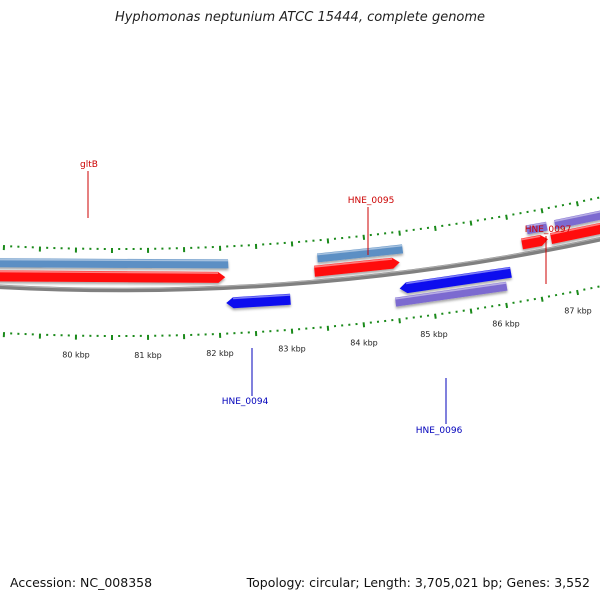  I want to click on gene-label-HNE-0094: HNE_0094, so click(245, 402).